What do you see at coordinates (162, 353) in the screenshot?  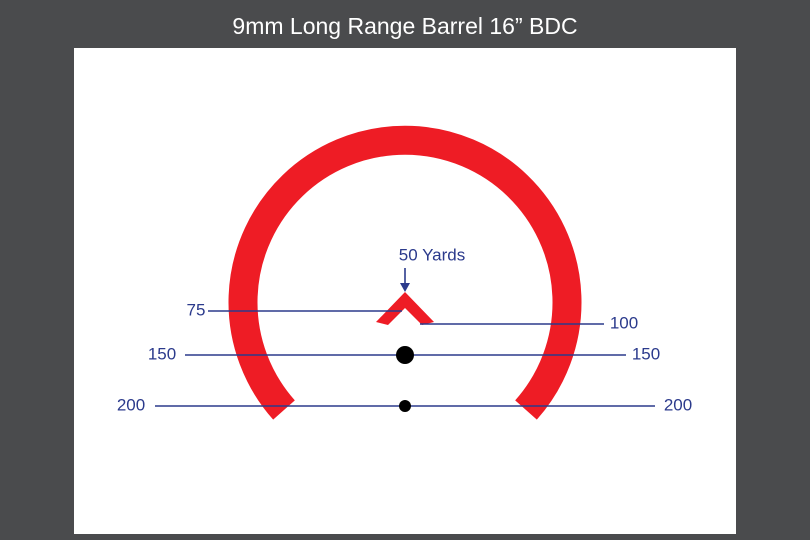 I see `left-label: 150` at bounding box center [162, 353].